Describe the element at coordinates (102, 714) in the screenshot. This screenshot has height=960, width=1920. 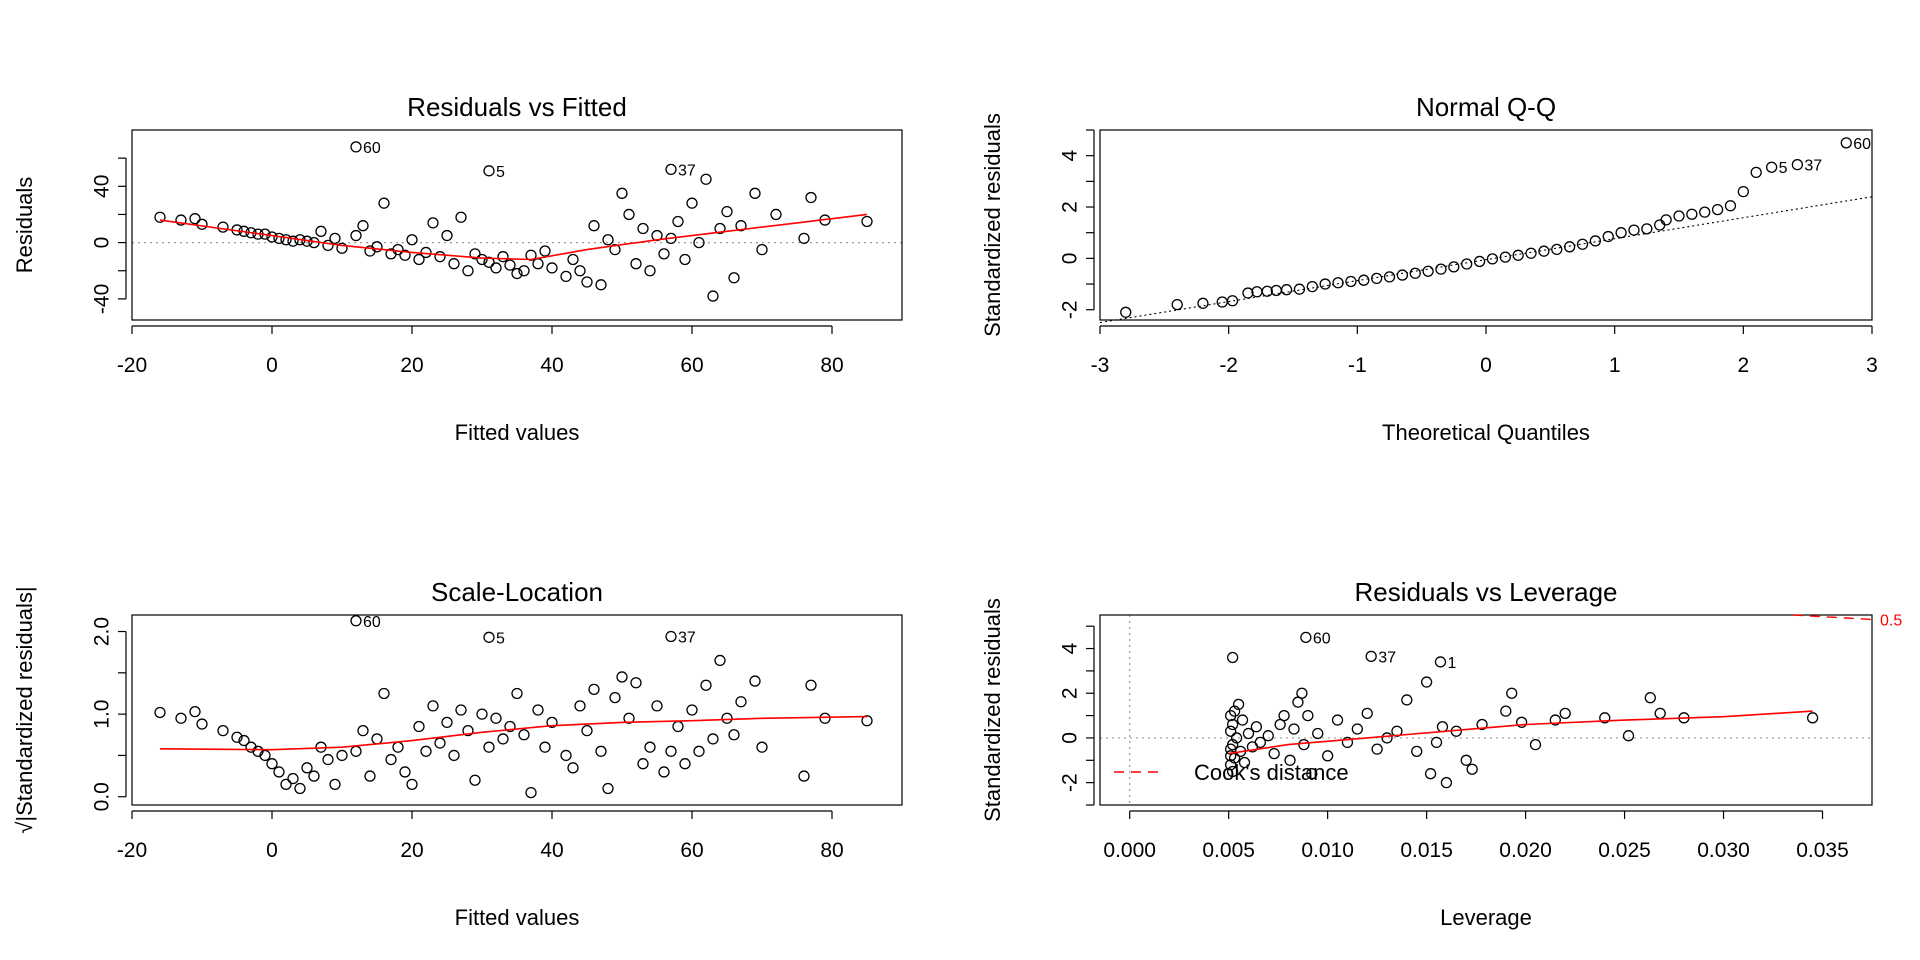
I see `y-tick-label: 1.0` at that location.